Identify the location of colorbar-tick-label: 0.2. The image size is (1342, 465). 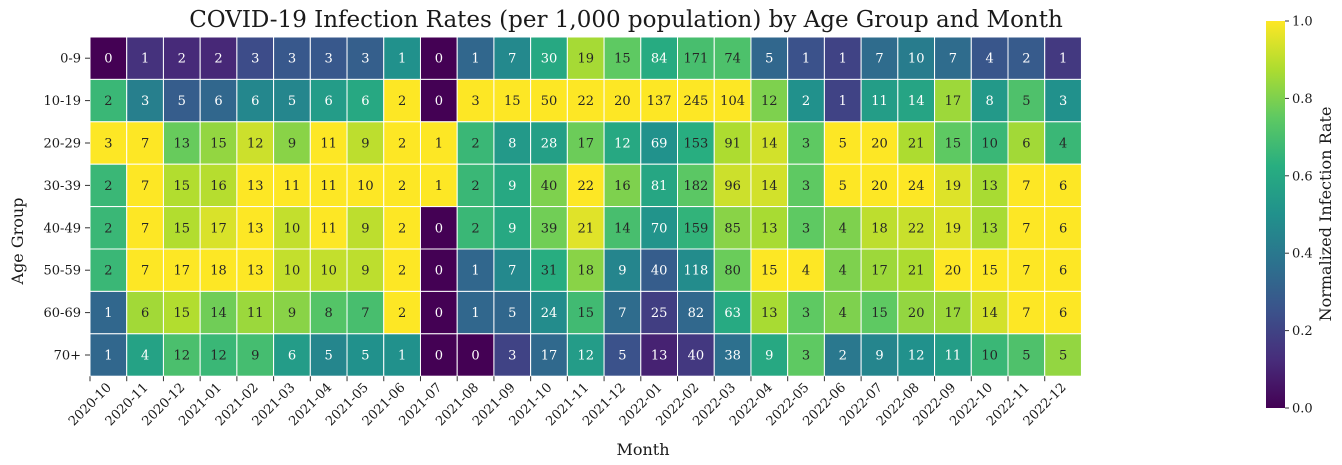
(1302, 331).